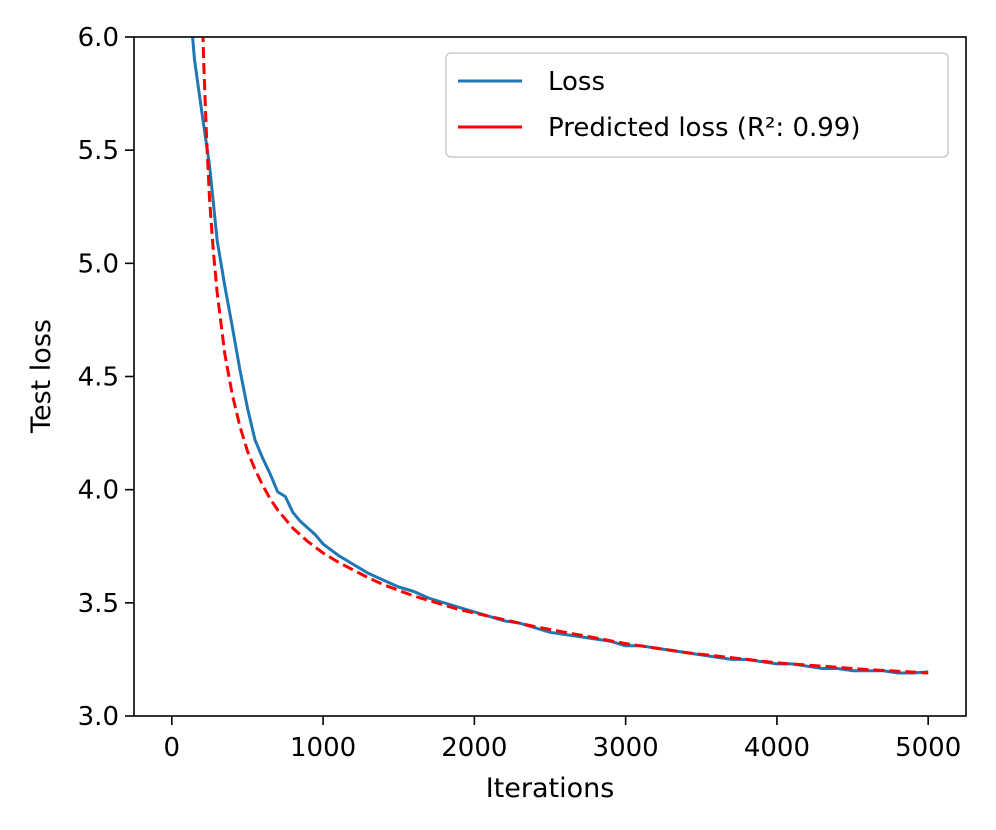  What do you see at coordinates (98, 264) in the screenshot?
I see `y-tick-label: 5.0` at bounding box center [98, 264].